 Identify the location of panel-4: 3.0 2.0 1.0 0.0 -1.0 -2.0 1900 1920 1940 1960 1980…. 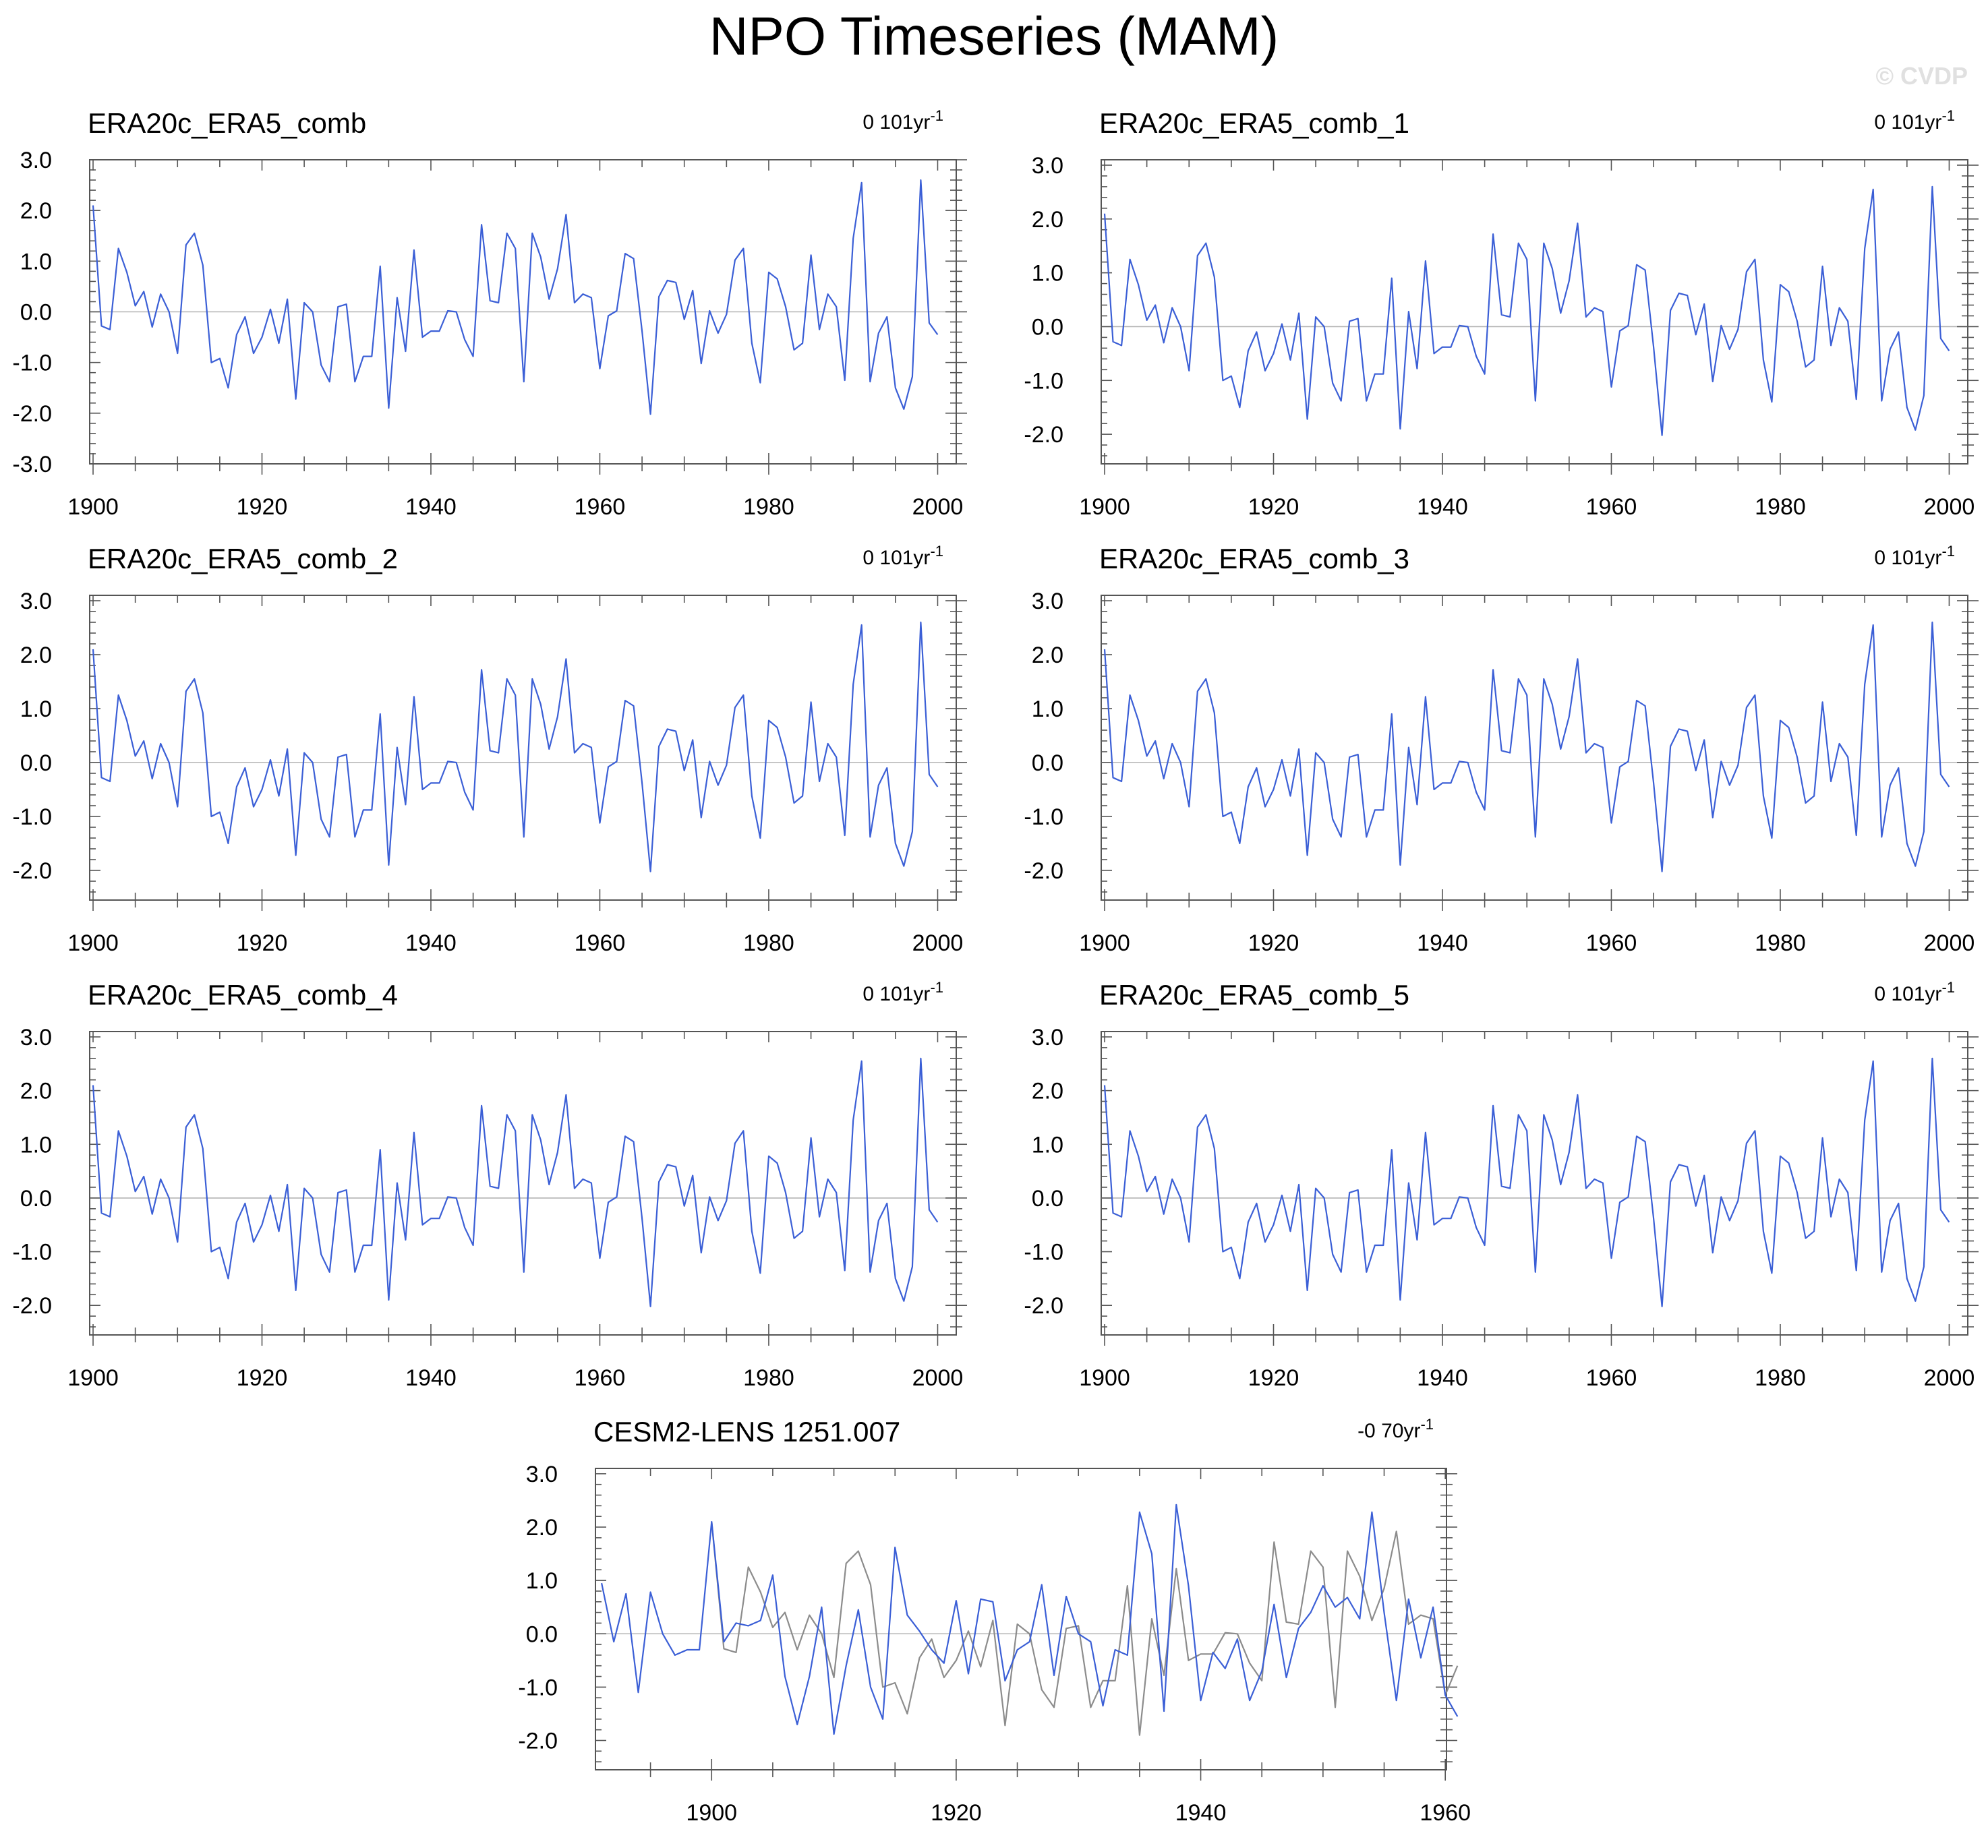
(1502, 749).